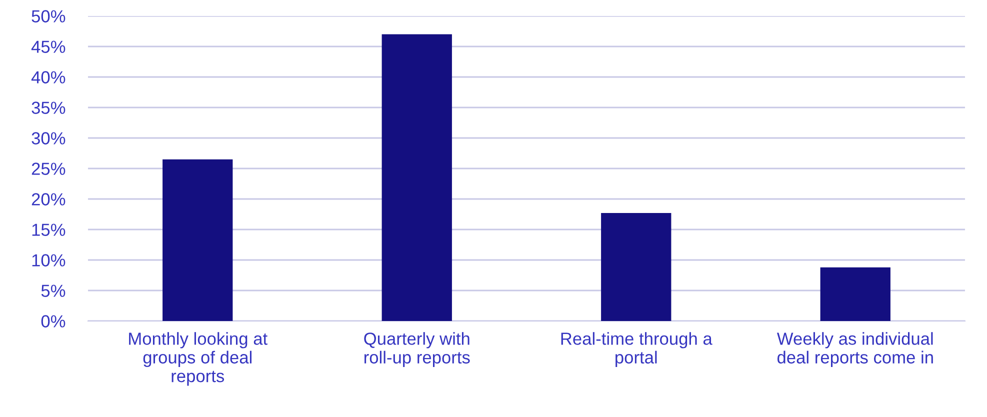  What do you see at coordinates (49, 260) in the screenshot?
I see `y-tick-label: 10%` at bounding box center [49, 260].